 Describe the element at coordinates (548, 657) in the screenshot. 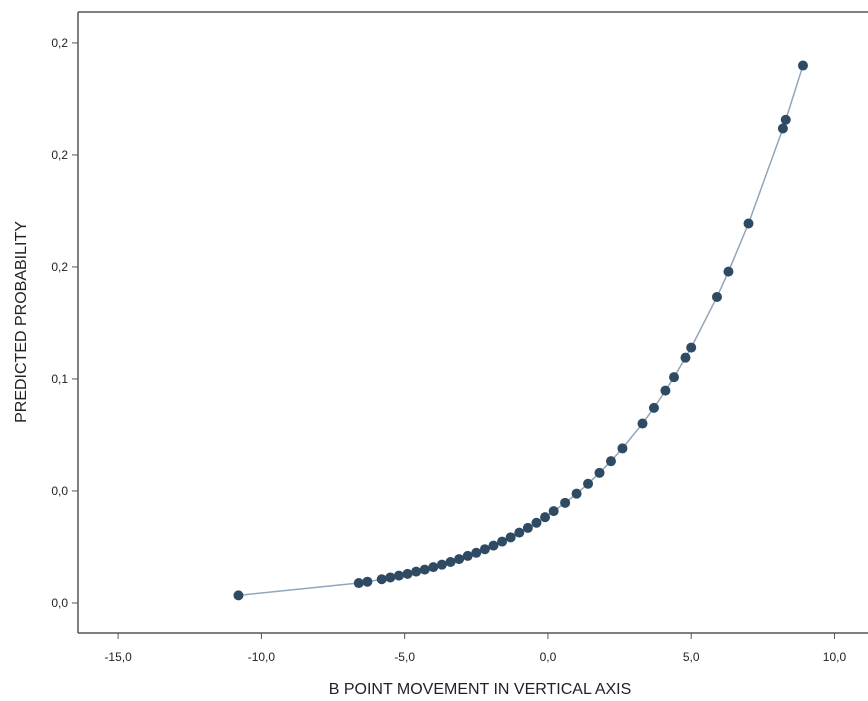

I see `x-tick-label: 0,0` at that location.